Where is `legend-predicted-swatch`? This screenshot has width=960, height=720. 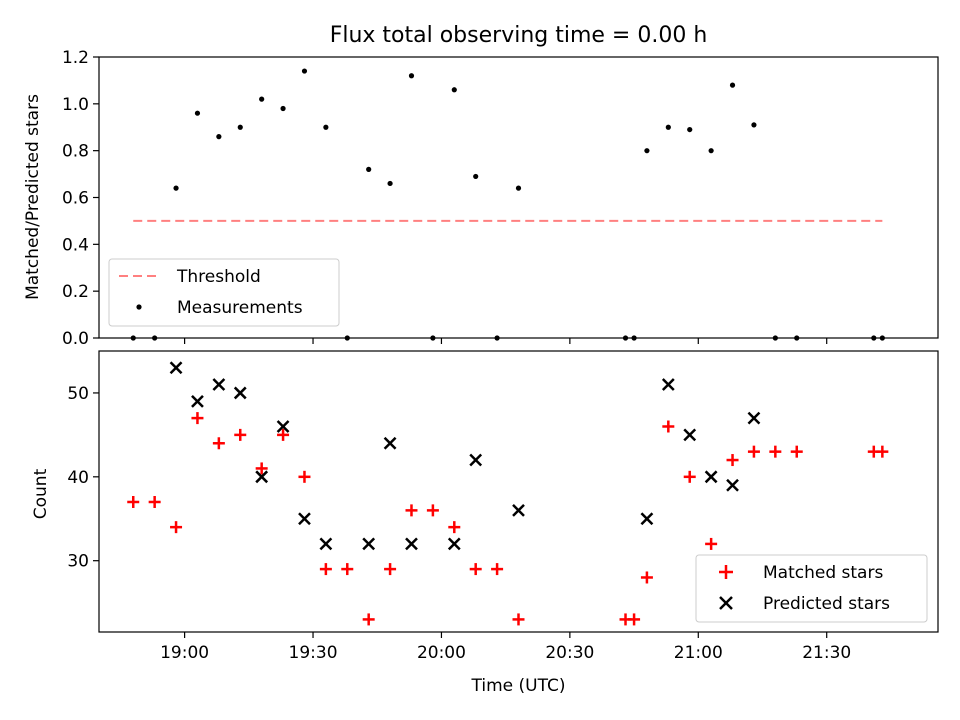
legend-predicted-swatch is located at coordinates (726, 603).